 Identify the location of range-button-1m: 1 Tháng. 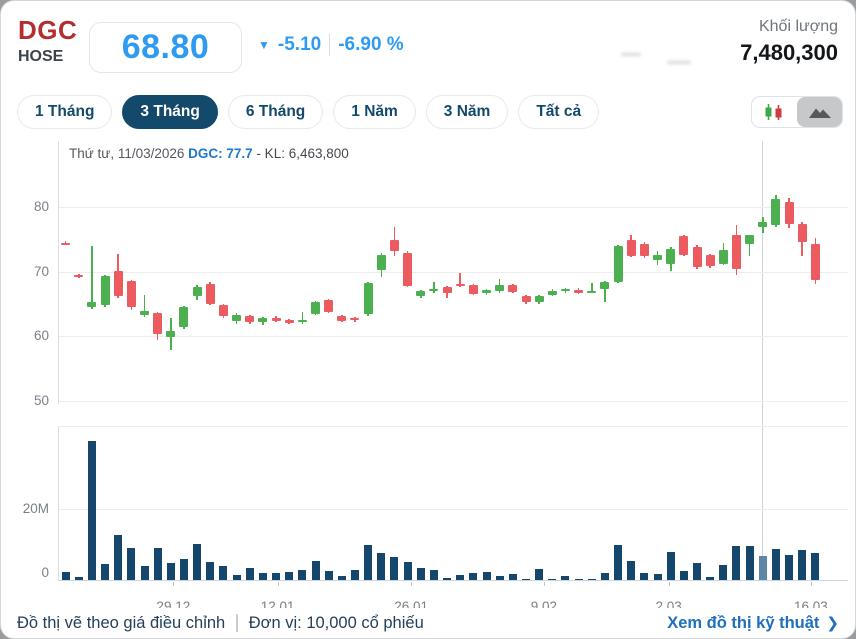
(65, 112).